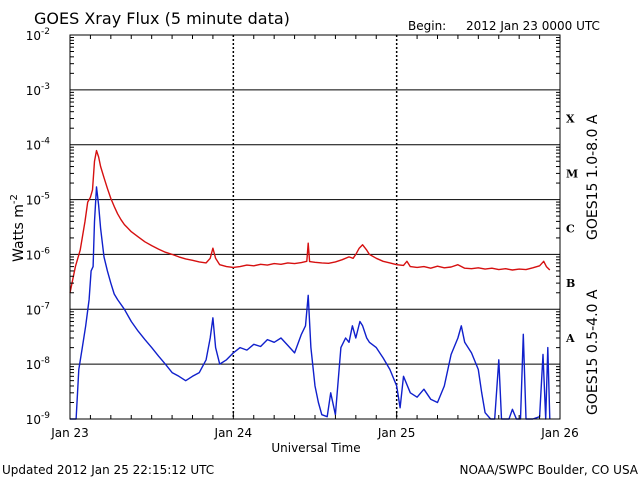  What do you see at coordinates (593, 352) in the screenshot?
I see `series-label-short: GOES15 0.5-4.0 A` at bounding box center [593, 352].